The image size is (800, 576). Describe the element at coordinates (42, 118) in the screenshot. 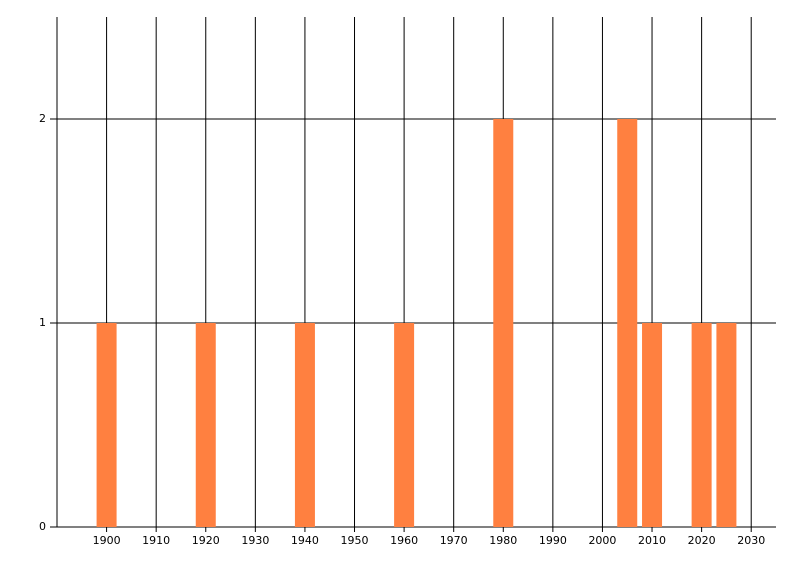

I see `y-tick-label: 2` at that location.